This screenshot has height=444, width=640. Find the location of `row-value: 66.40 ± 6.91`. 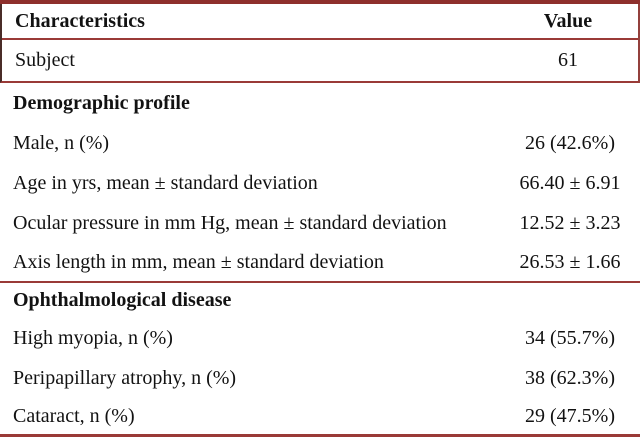

row-value: 66.40 ± 6.91 is located at coordinates (570, 182).